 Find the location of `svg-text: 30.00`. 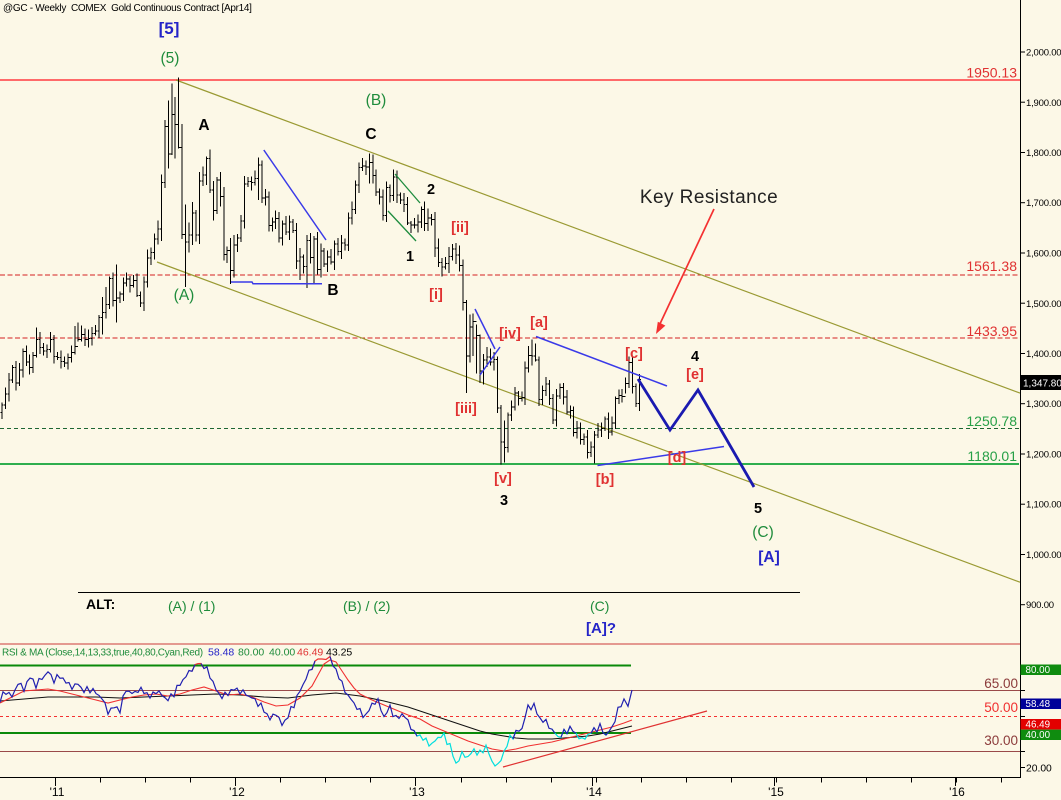

svg-text: 30.00 is located at coordinates (1001, 740).